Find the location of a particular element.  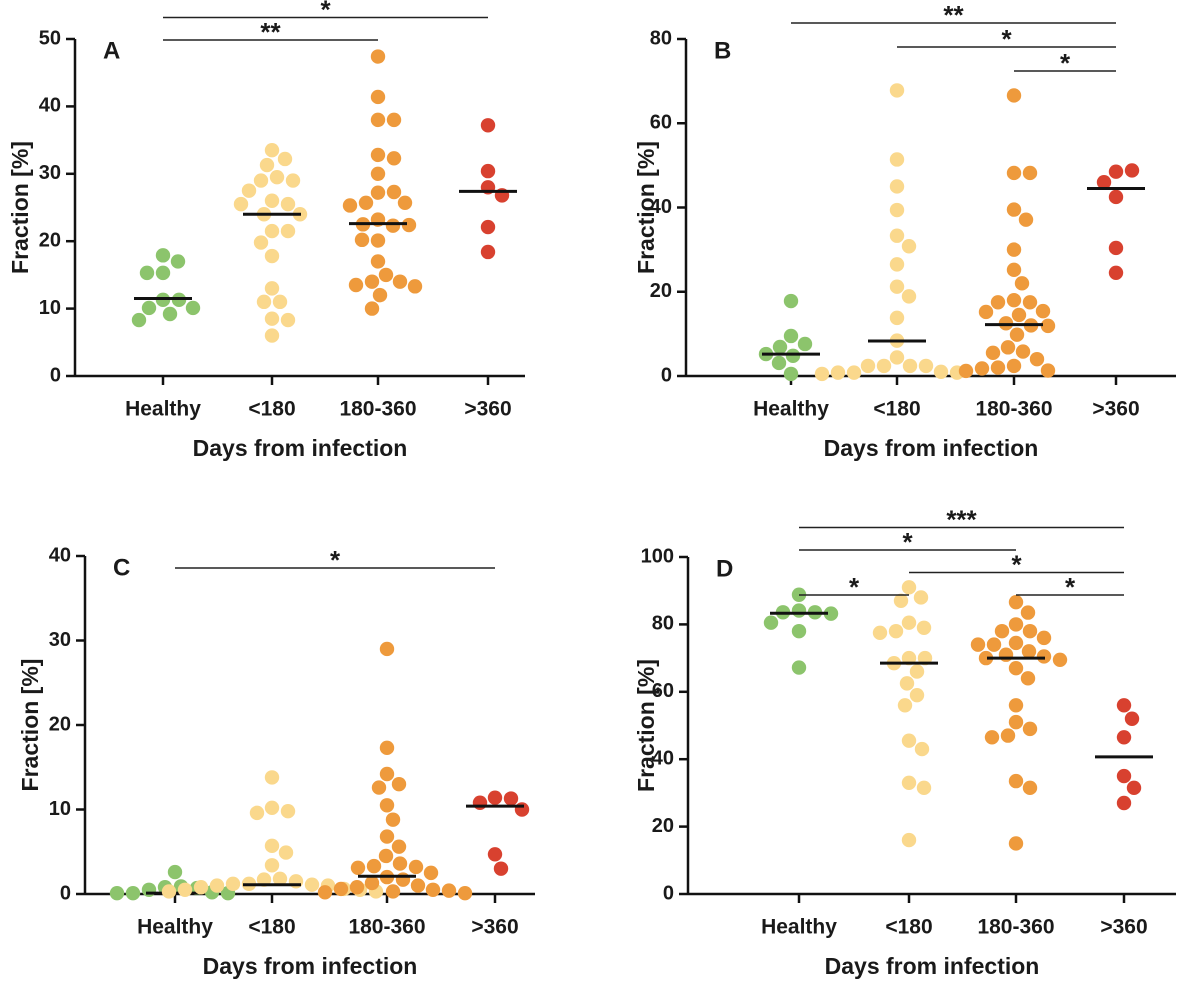

significance-label: *** is located at coordinates (961, 519).